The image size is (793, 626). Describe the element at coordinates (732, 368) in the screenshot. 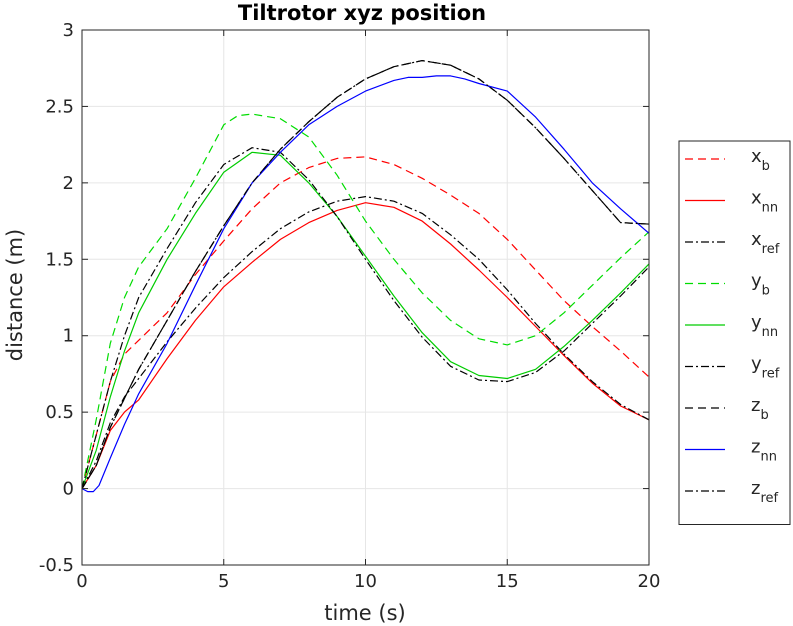

I see `legend-item-y-ref: yref` at that location.